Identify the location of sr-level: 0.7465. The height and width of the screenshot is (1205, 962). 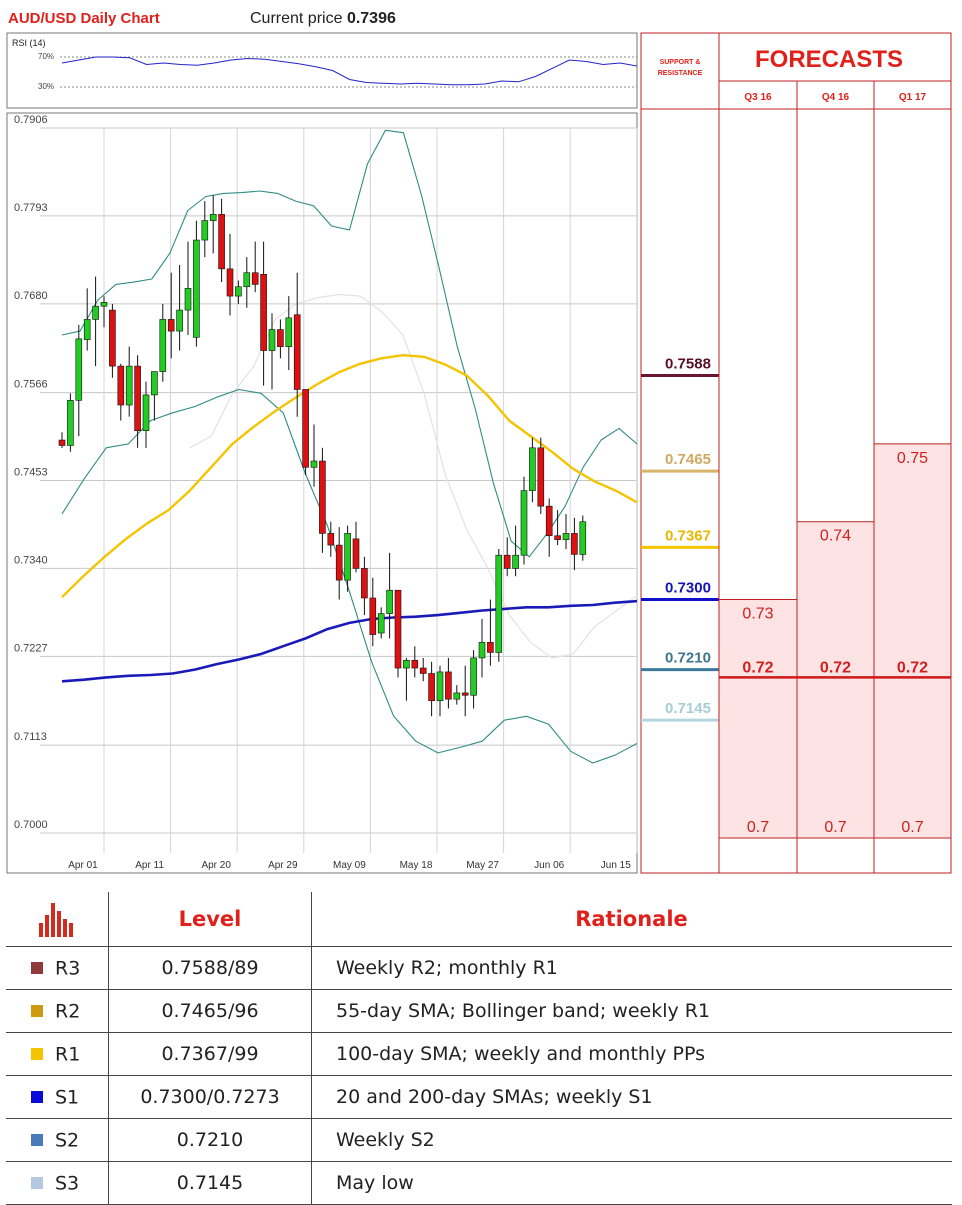
(680, 462).